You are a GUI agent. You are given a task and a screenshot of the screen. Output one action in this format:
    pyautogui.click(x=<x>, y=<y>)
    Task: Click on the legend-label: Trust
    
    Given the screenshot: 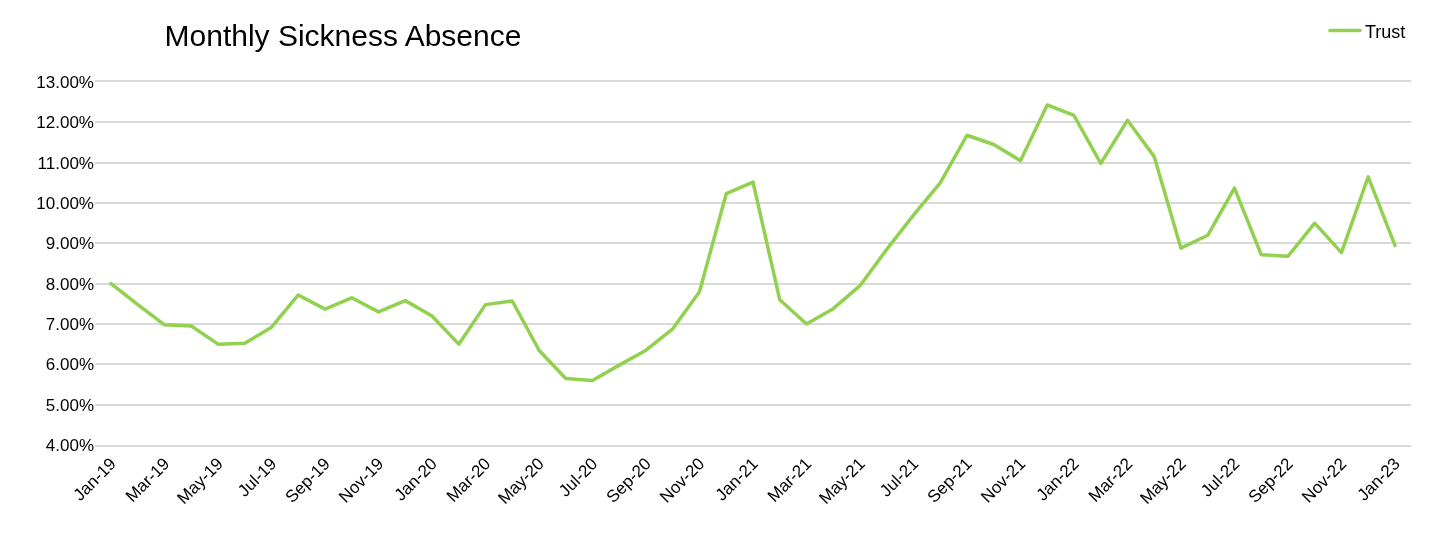 What is the action you would take?
    pyautogui.click(x=1385, y=31)
    